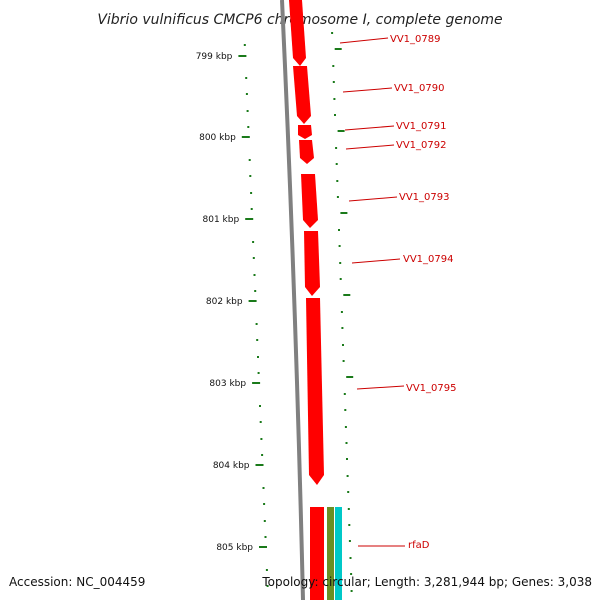 The image size is (600, 600). What do you see at coordinates (231, 466) in the screenshot?
I see `tick-label: 804 kbp` at bounding box center [231, 466].